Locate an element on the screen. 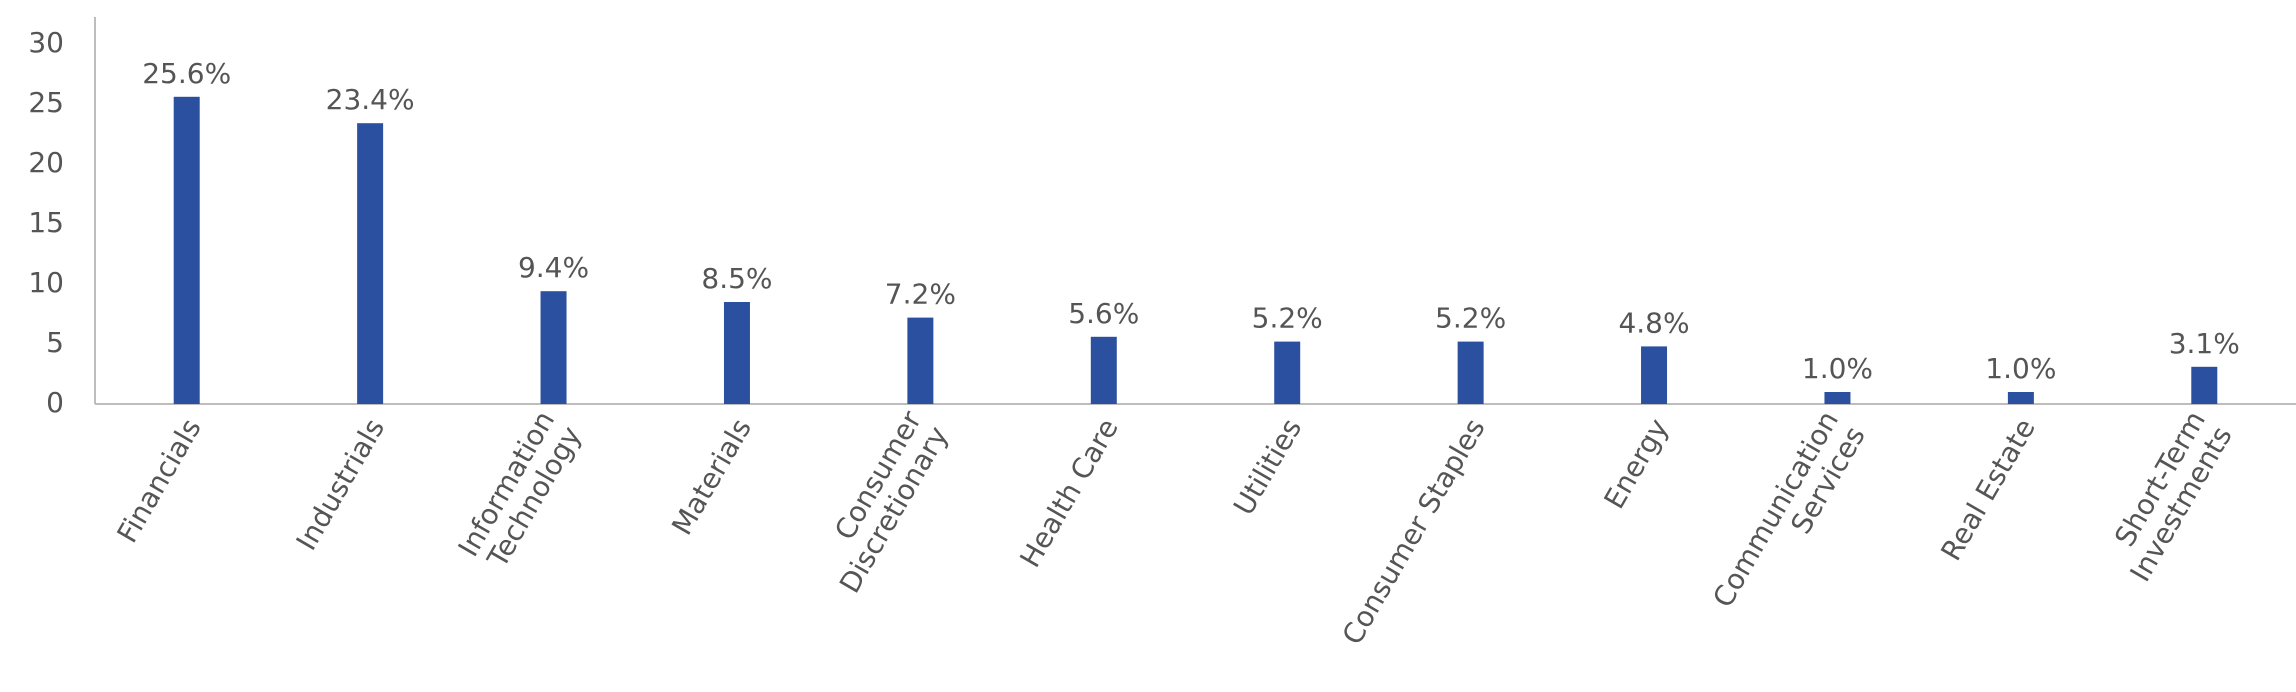 This screenshot has width=2296, height=692. x-tick-label: Materials is located at coordinates (711, 477).